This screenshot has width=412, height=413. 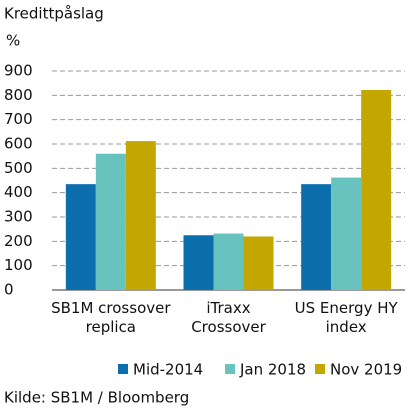 What do you see at coordinates (96, 398) in the screenshot?
I see `source: Kilde: SB1M / Bloomberg` at bounding box center [96, 398].